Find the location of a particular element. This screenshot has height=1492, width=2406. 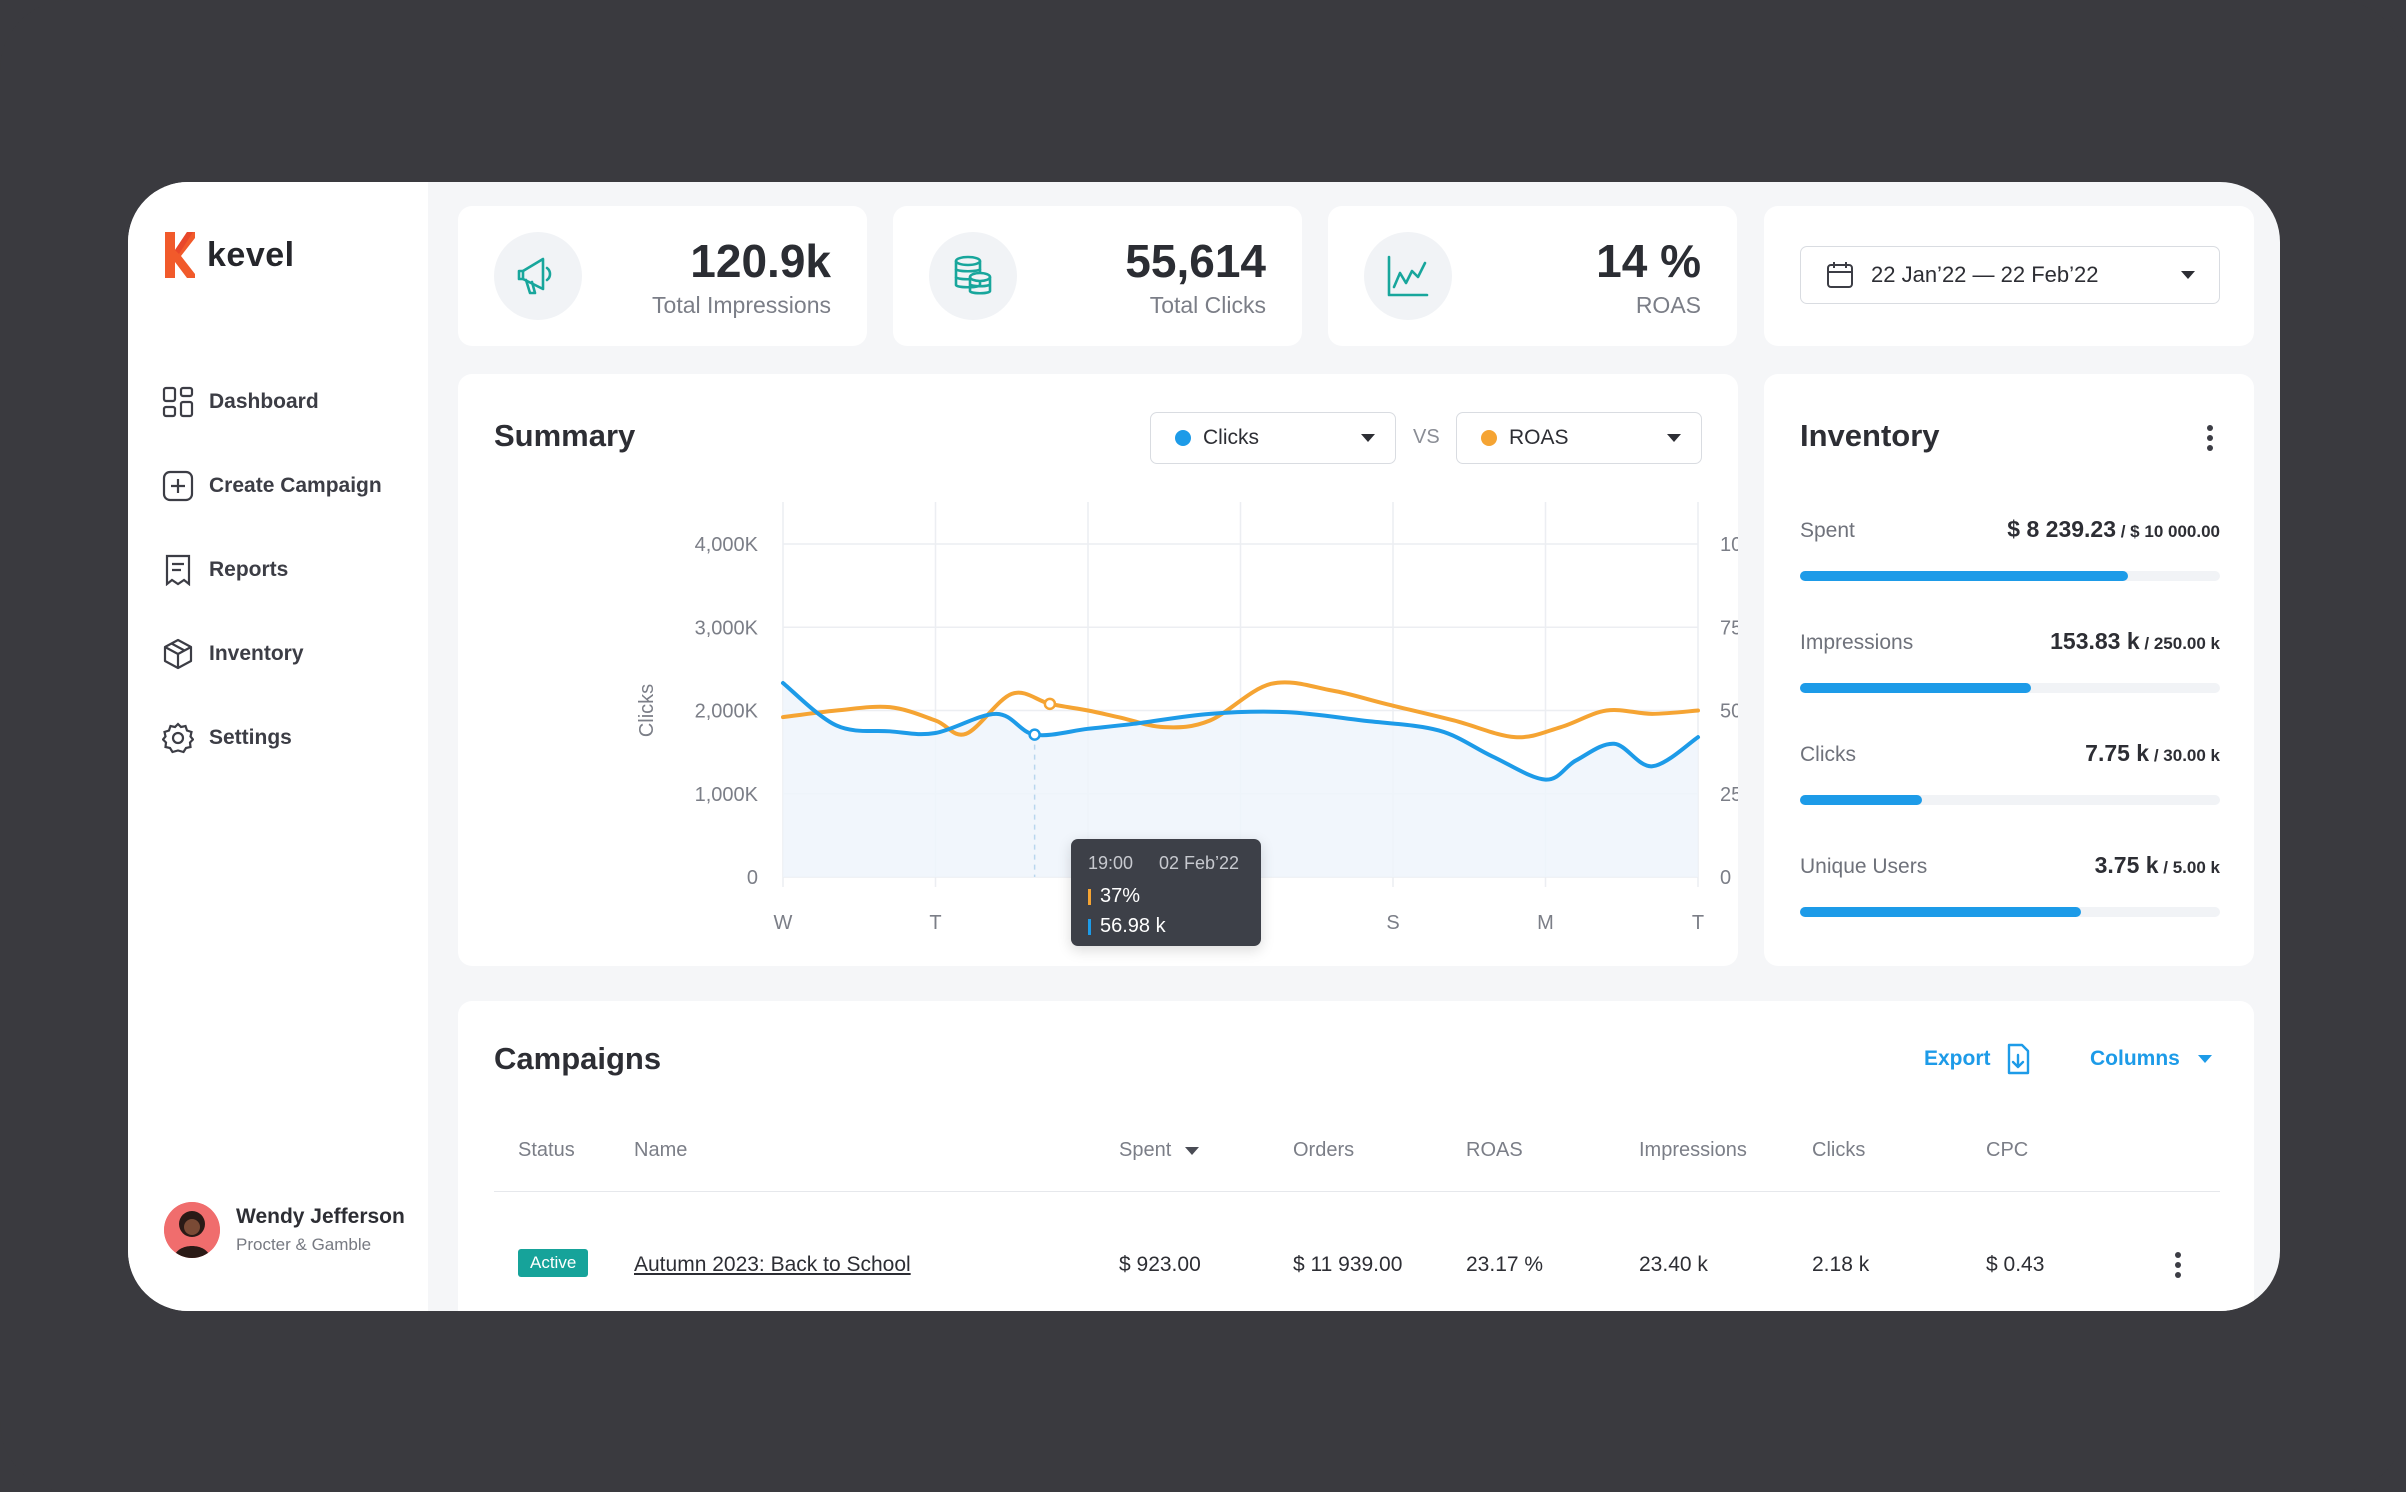

user-profile: Wendy Jefferson Procter & Gamble is located at coordinates (284, 1230).